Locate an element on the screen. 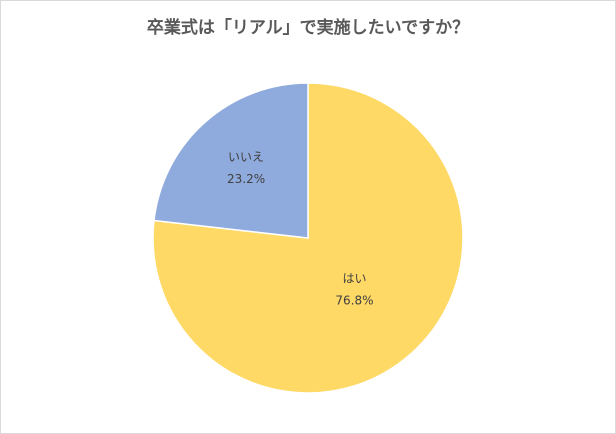  slice-value-label: 23.2% is located at coordinates (246, 179).